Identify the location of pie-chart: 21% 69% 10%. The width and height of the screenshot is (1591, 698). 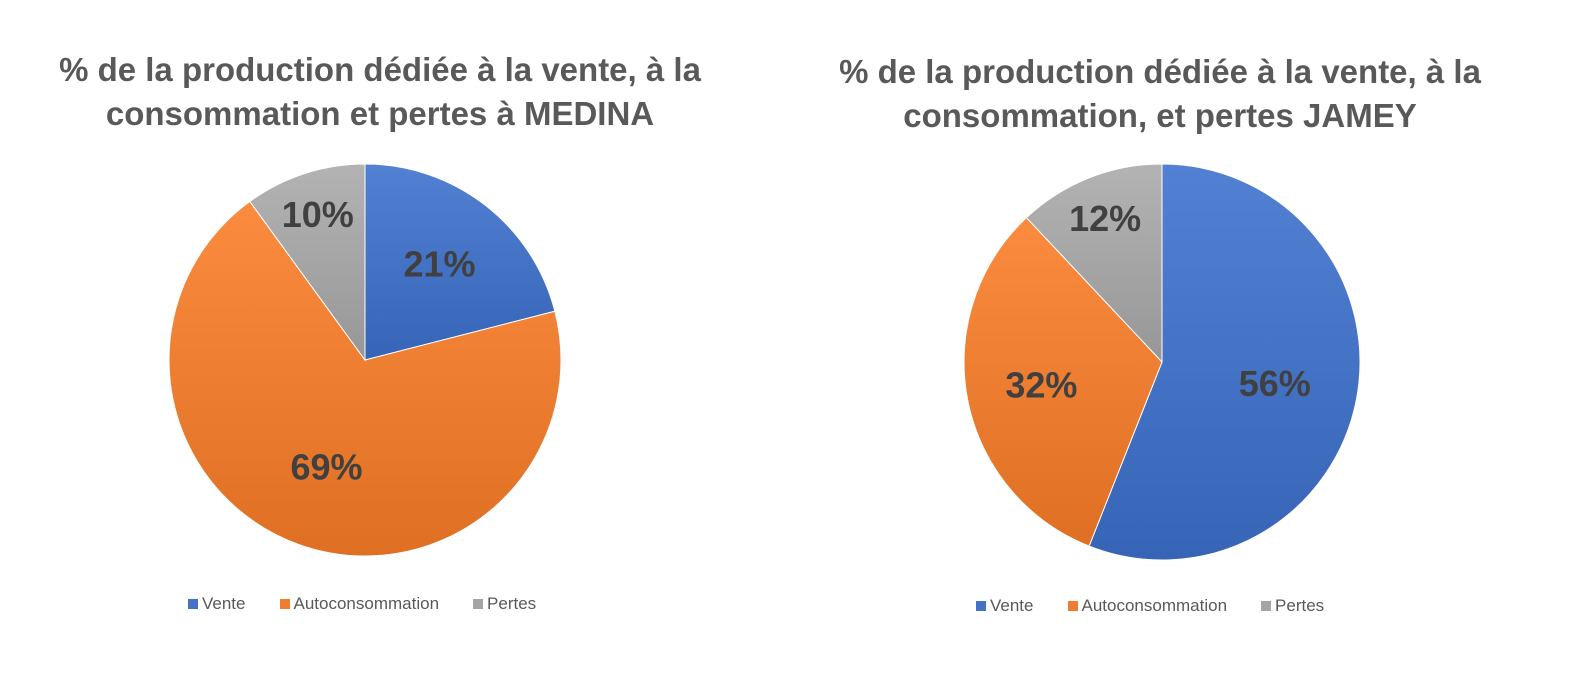
(365, 360).